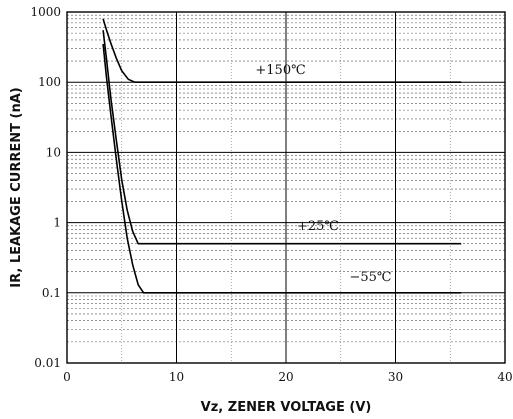 The width and height of the screenshot is (513, 419). Describe the element at coordinates (45, 12) in the screenshot. I see `y-tick-label: 1000` at that location.